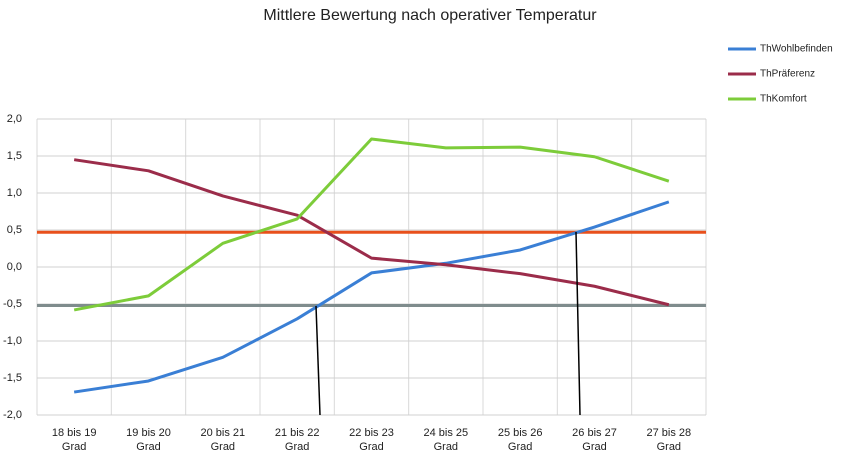 The width and height of the screenshot is (851, 467). Describe the element at coordinates (12, 378) in the screenshot. I see `y-tick-label: -1,5` at that location.